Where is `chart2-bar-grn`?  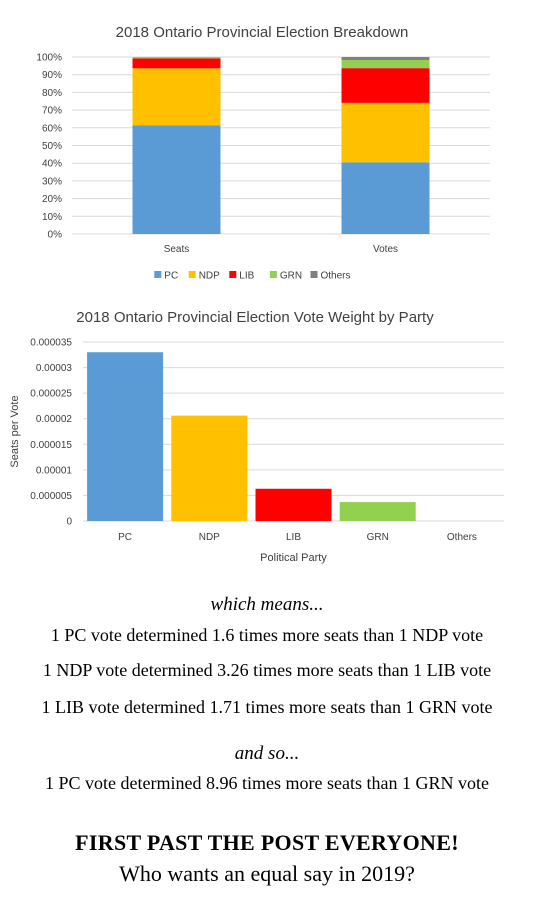 chart2-bar-grn is located at coordinates (377, 511).